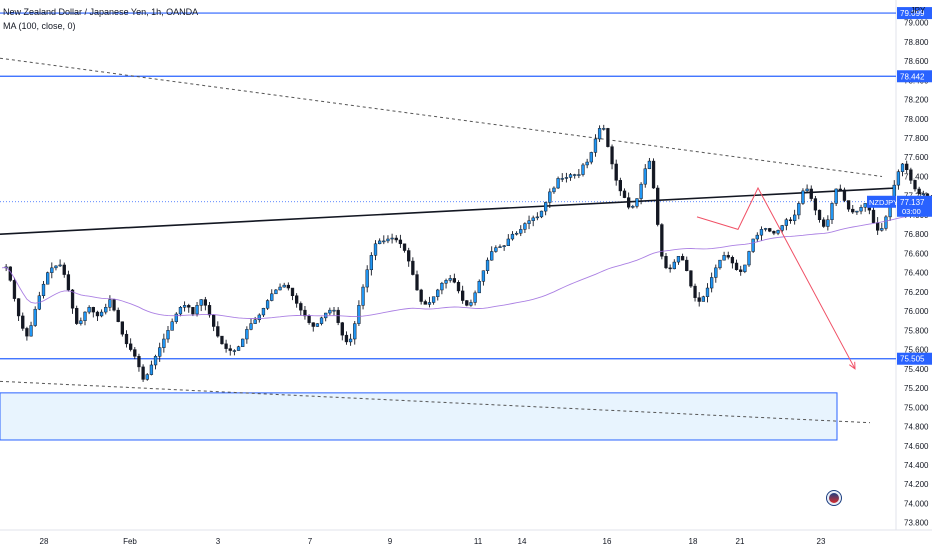 The width and height of the screenshot is (932, 555). What do you see at coordinates (911, 211) in the screenshot?
I see `countdown-text: 03:00` at bounding box center [911, 211].